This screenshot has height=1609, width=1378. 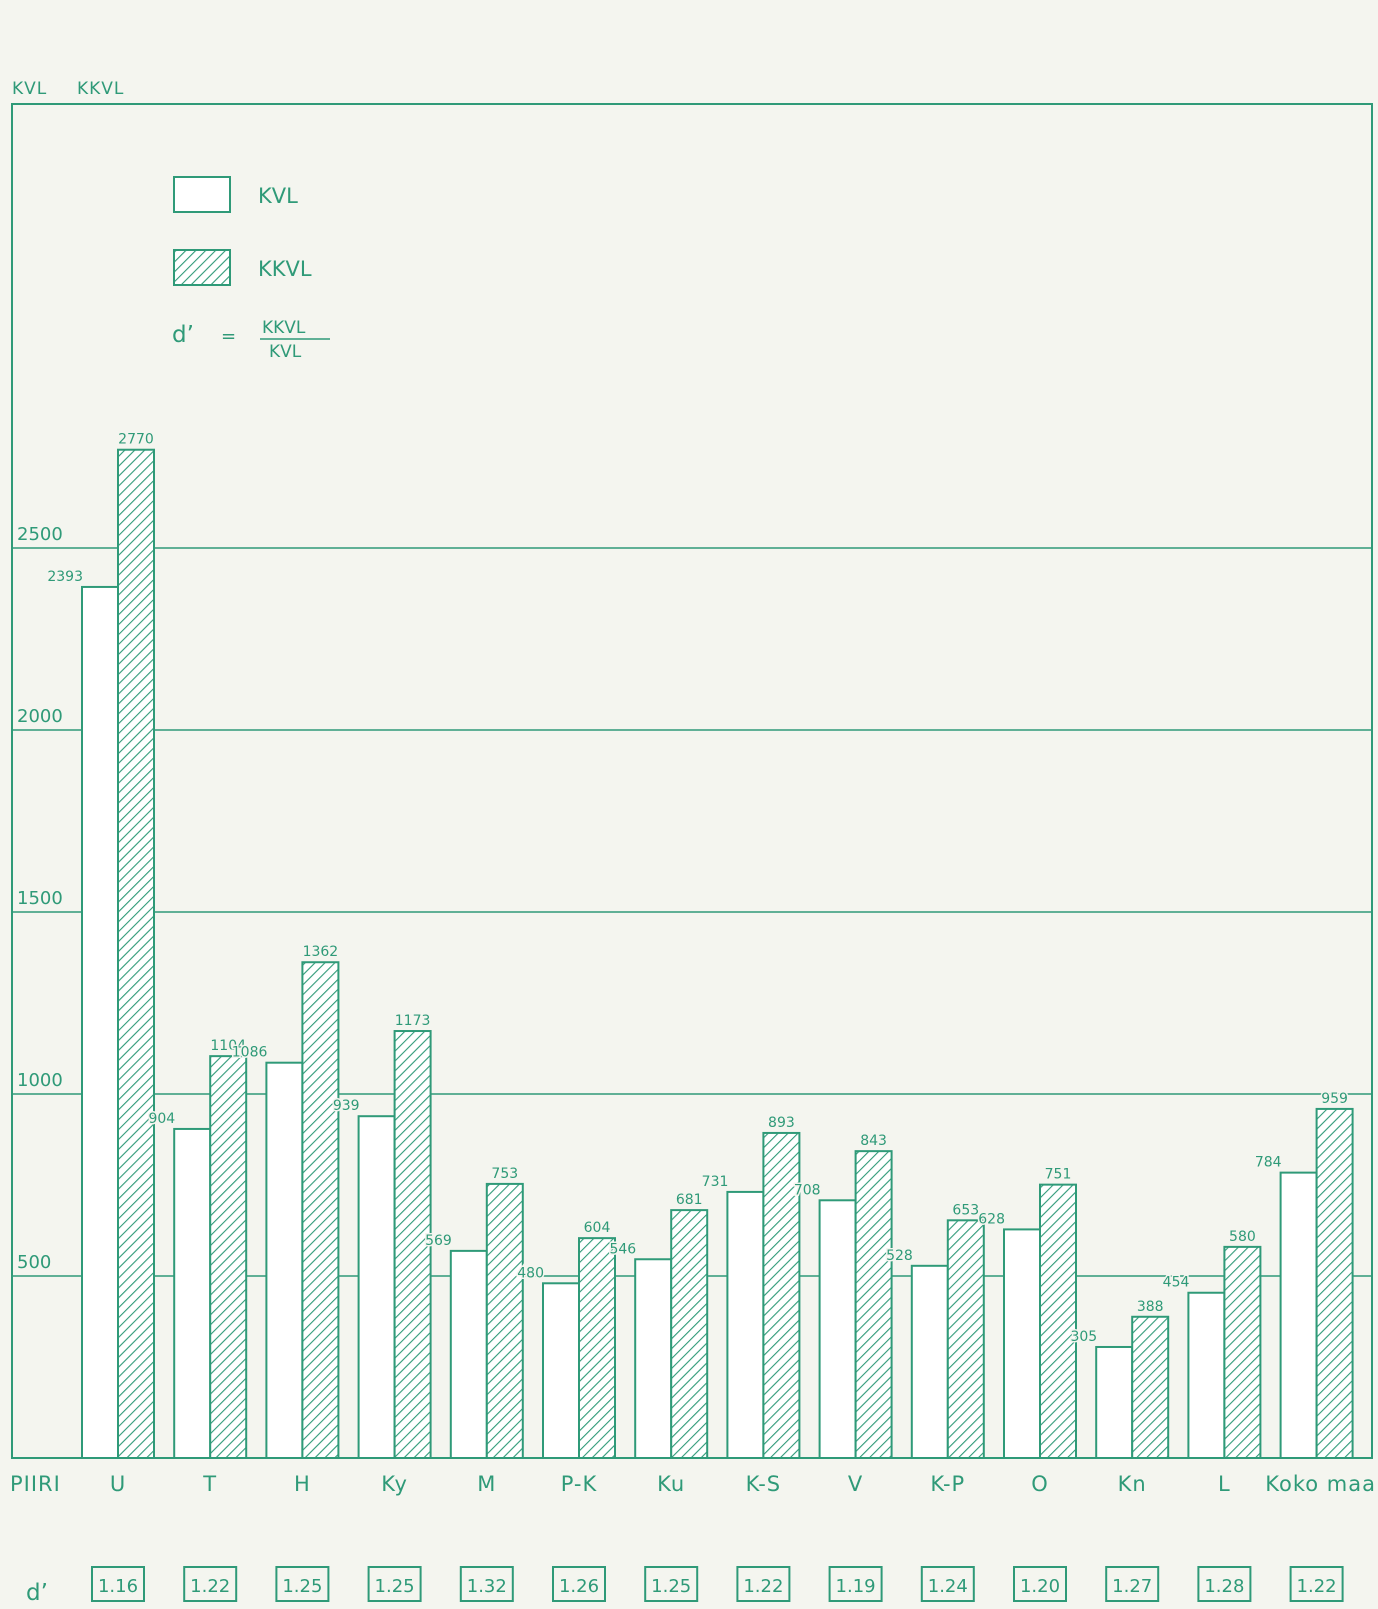 What do you see at coordinates (37, 1592) in the screenshot?
I see `d-ratio-row-label: d’` at bounding box center [37, 1592].